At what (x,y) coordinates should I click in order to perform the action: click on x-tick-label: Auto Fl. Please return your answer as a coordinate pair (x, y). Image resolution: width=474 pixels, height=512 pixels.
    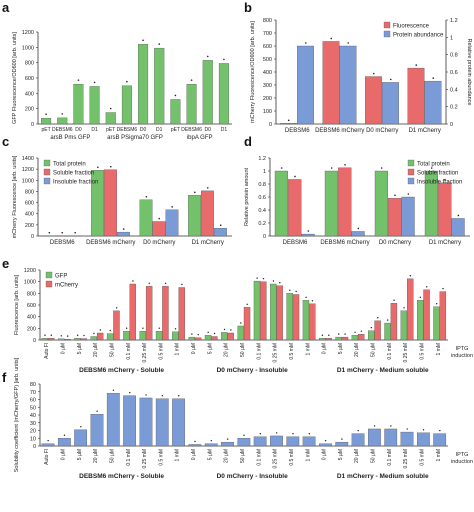
    Looking at the image, I should click on (47, 351).